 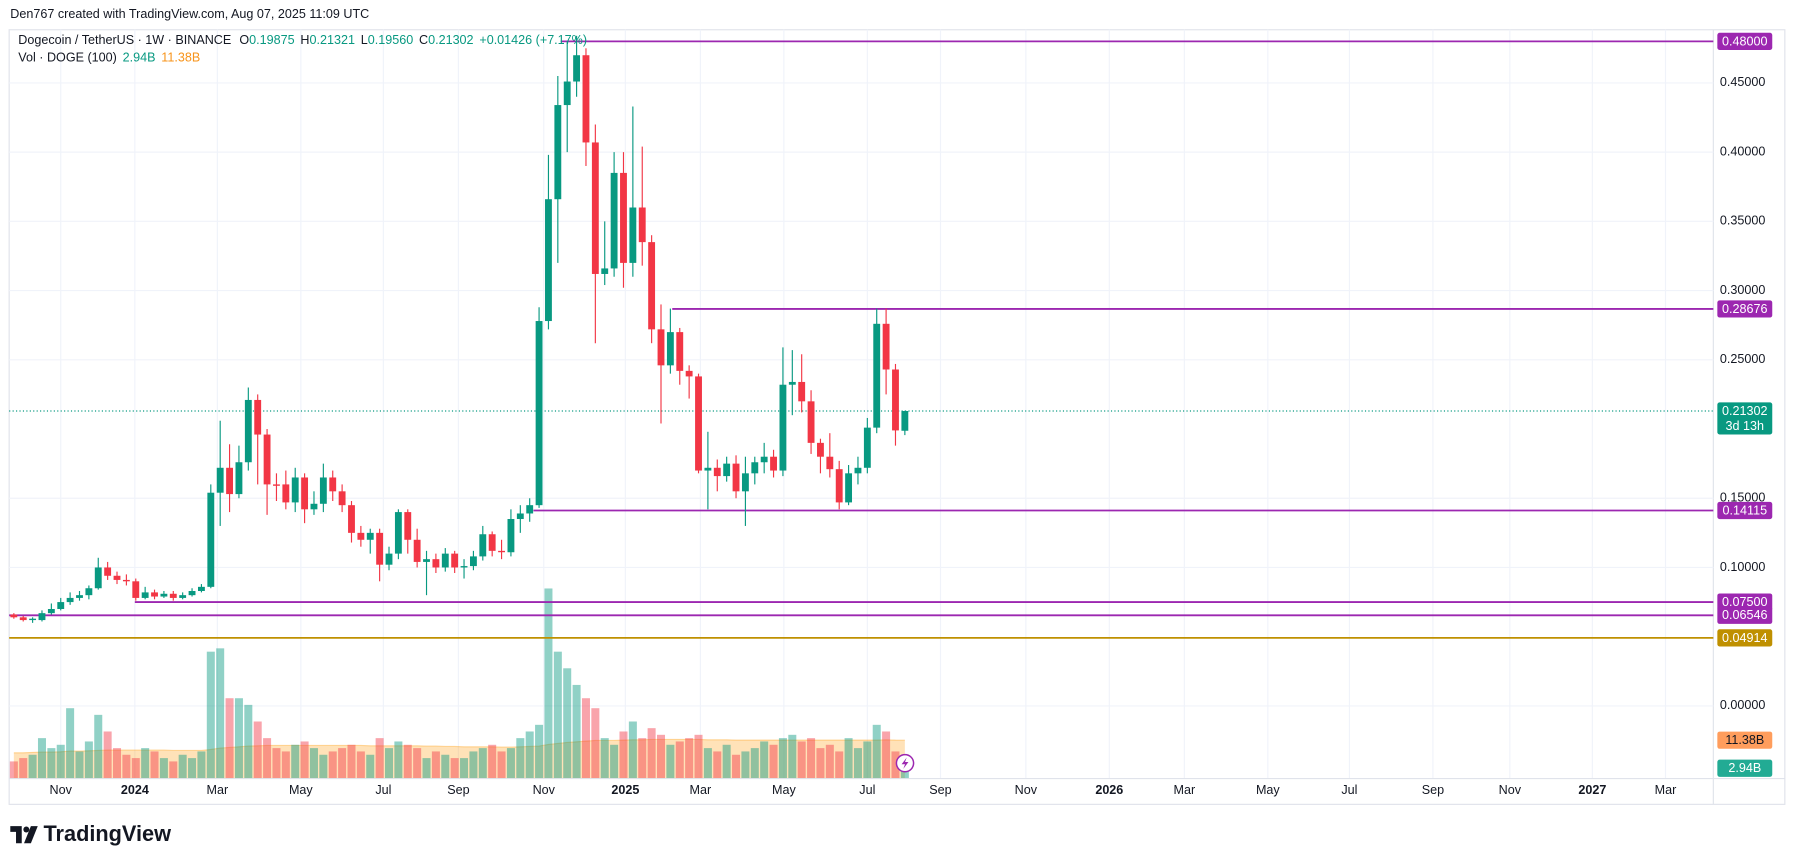 I want to click on level-label: 0.14115, so click(x=1745, y=510).